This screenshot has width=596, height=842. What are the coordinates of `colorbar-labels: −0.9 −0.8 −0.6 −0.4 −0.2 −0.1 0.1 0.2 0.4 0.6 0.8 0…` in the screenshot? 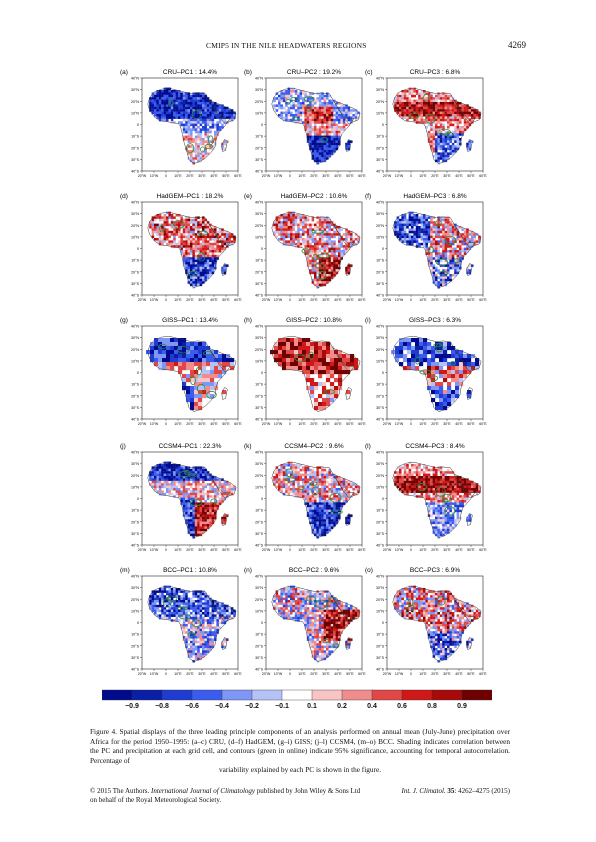 It's located at (297, 709).